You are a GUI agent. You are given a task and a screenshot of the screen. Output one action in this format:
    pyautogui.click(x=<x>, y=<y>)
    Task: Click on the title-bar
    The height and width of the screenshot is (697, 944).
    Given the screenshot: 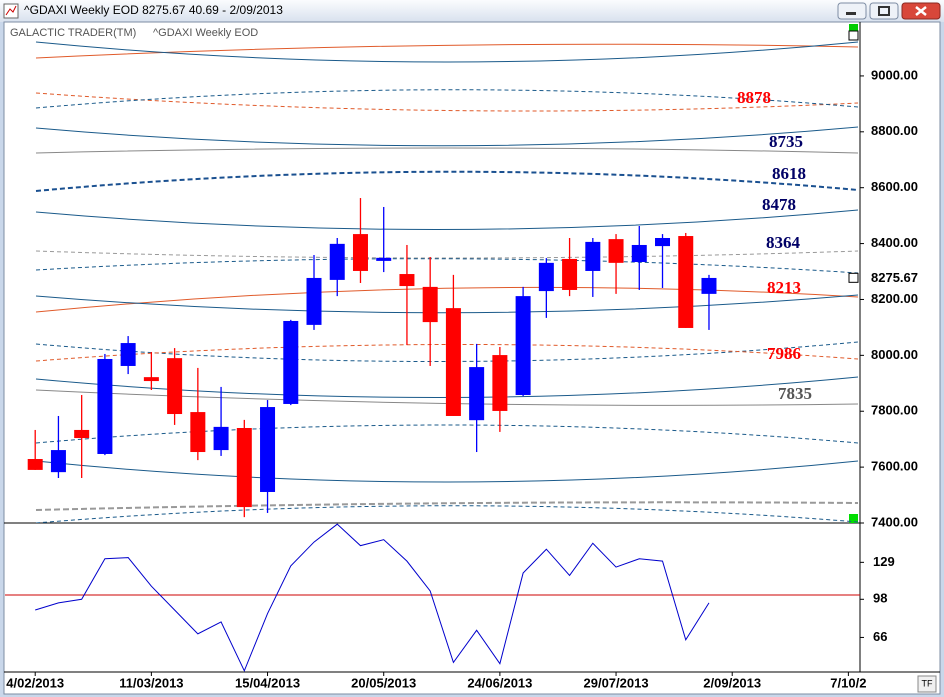 What is the action you would take?
    pyautogui.click(x=472, y=11)
    